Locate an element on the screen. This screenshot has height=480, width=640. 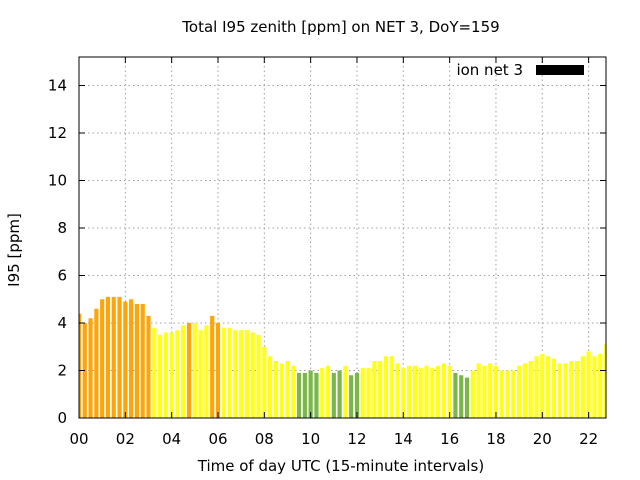
x-tick-label: 14 is located at coordinates (403, 439).